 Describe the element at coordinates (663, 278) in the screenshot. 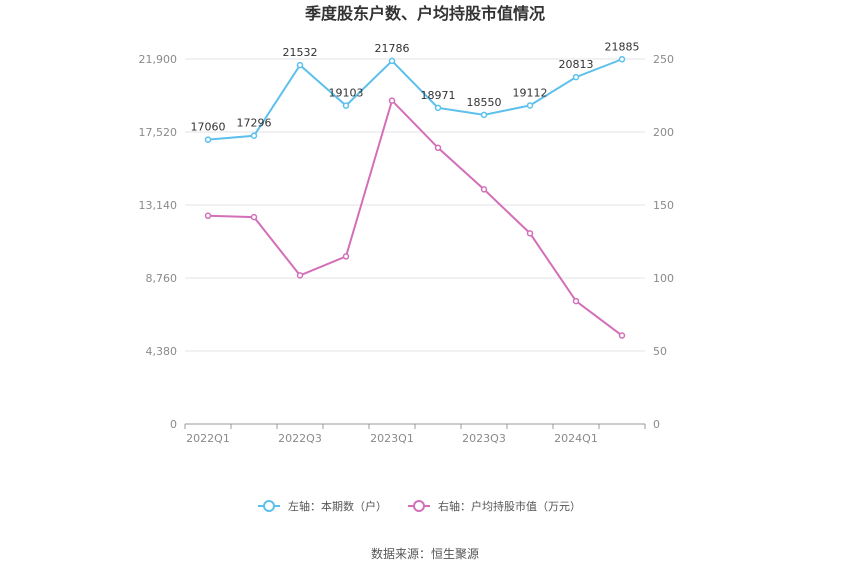

I see `right-tick-label: 100` at that location.